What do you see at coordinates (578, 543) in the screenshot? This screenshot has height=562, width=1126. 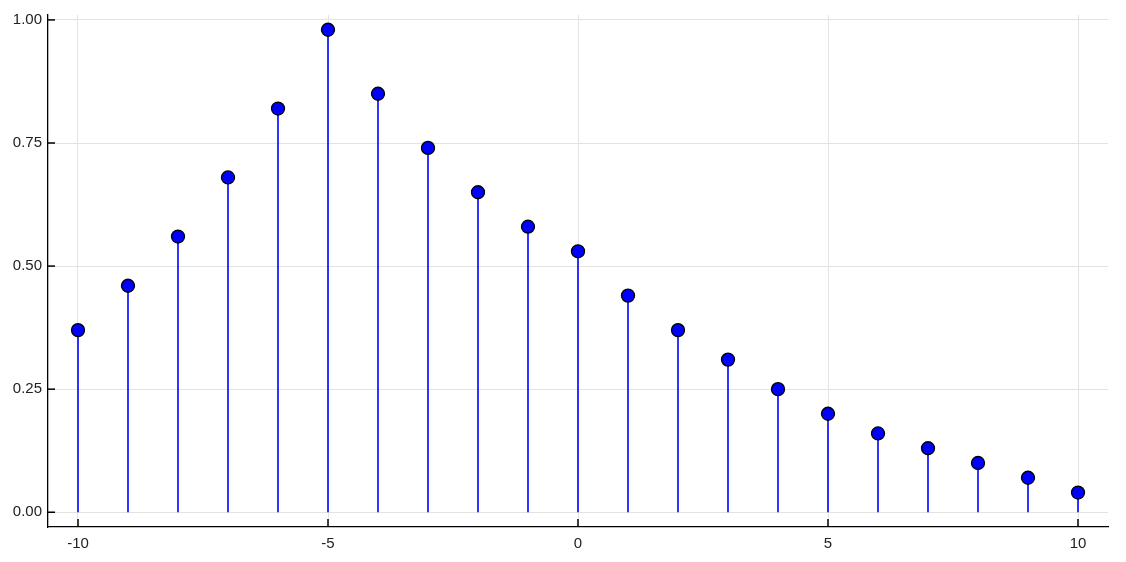 I see `x-tick-label: 0` at bounding box center [578, 543].